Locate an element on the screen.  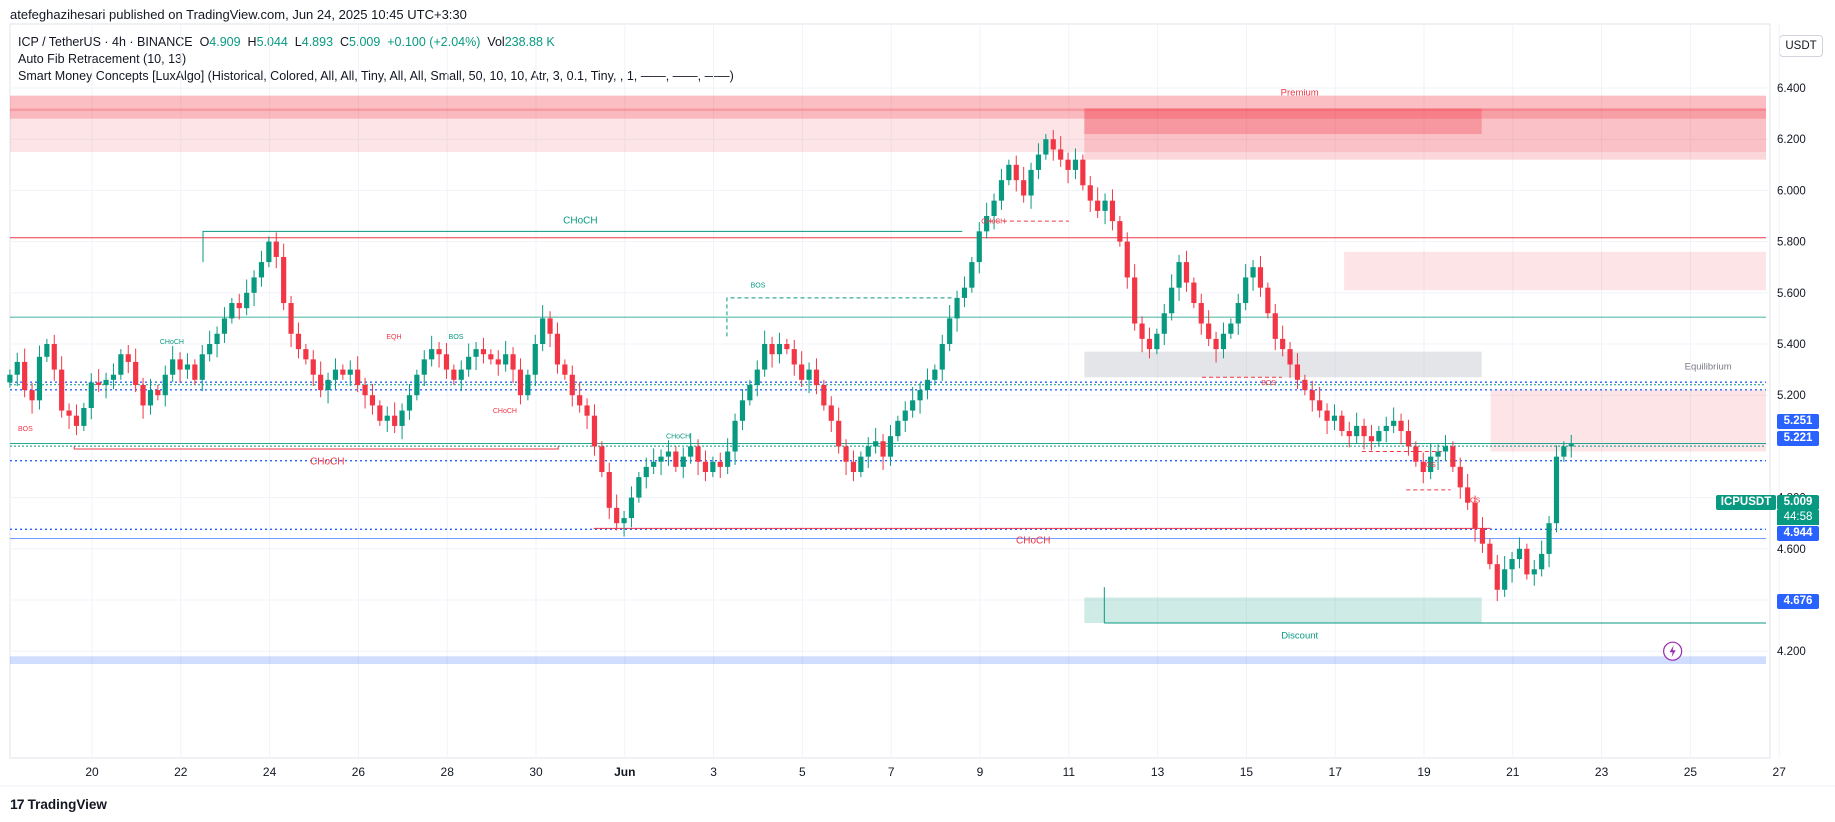
change-value: +0.100 (+2.04%) is located at coordinates (434, 42).